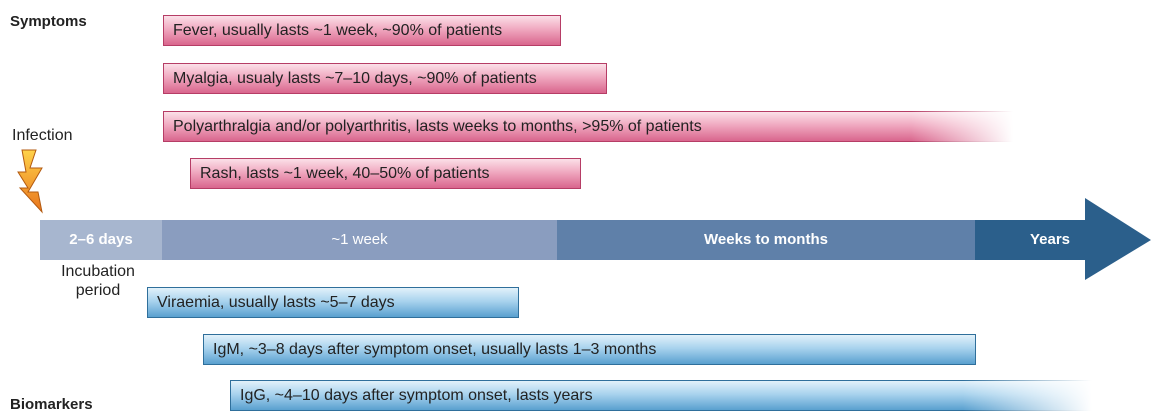 The width and height of the screenshot is (1152, 413). Describe the element at coordinates (48, 21) in the screenshot. I see `symptoms-label: Symptoms` at that location.